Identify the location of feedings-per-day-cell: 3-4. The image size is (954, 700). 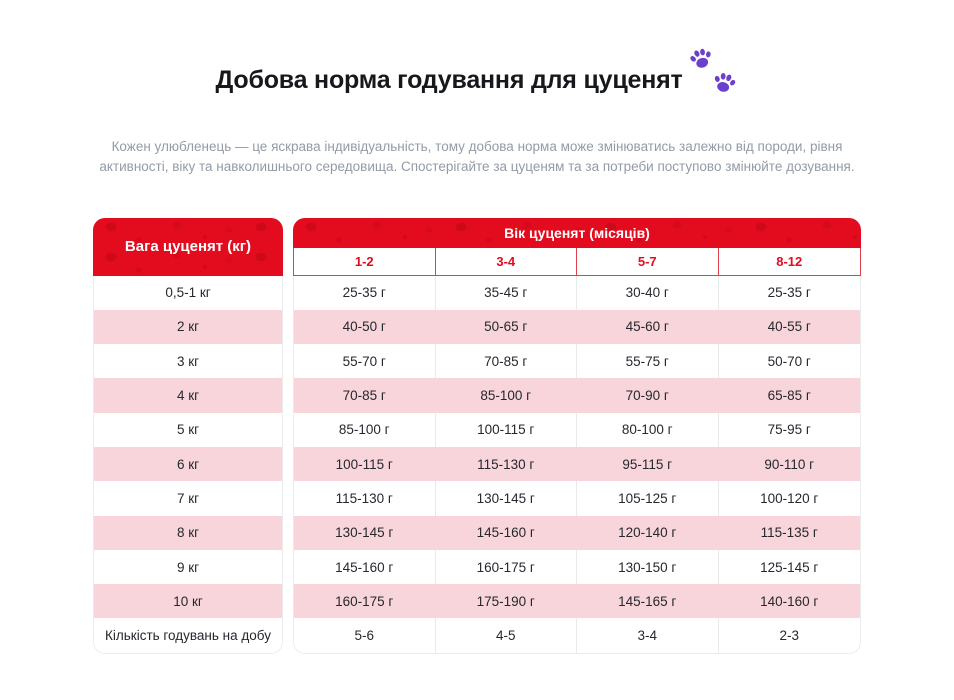
(648, 635).